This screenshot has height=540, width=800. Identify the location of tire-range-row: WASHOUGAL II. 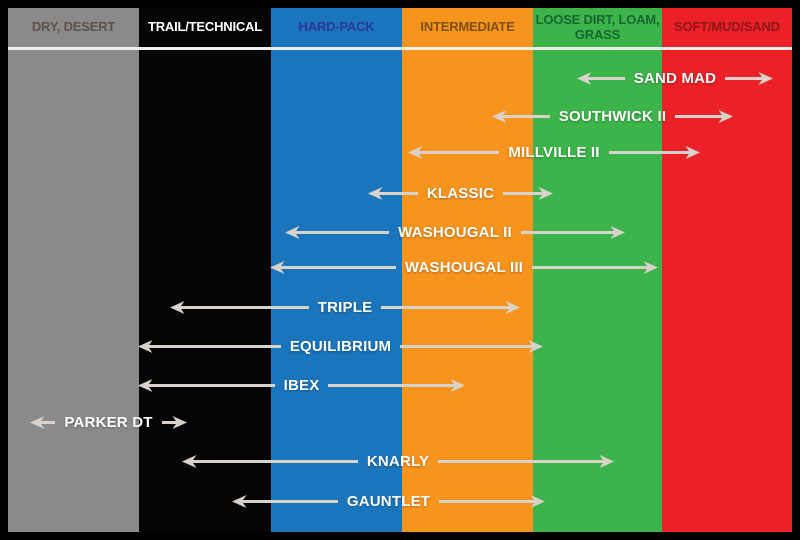
(455, 232).